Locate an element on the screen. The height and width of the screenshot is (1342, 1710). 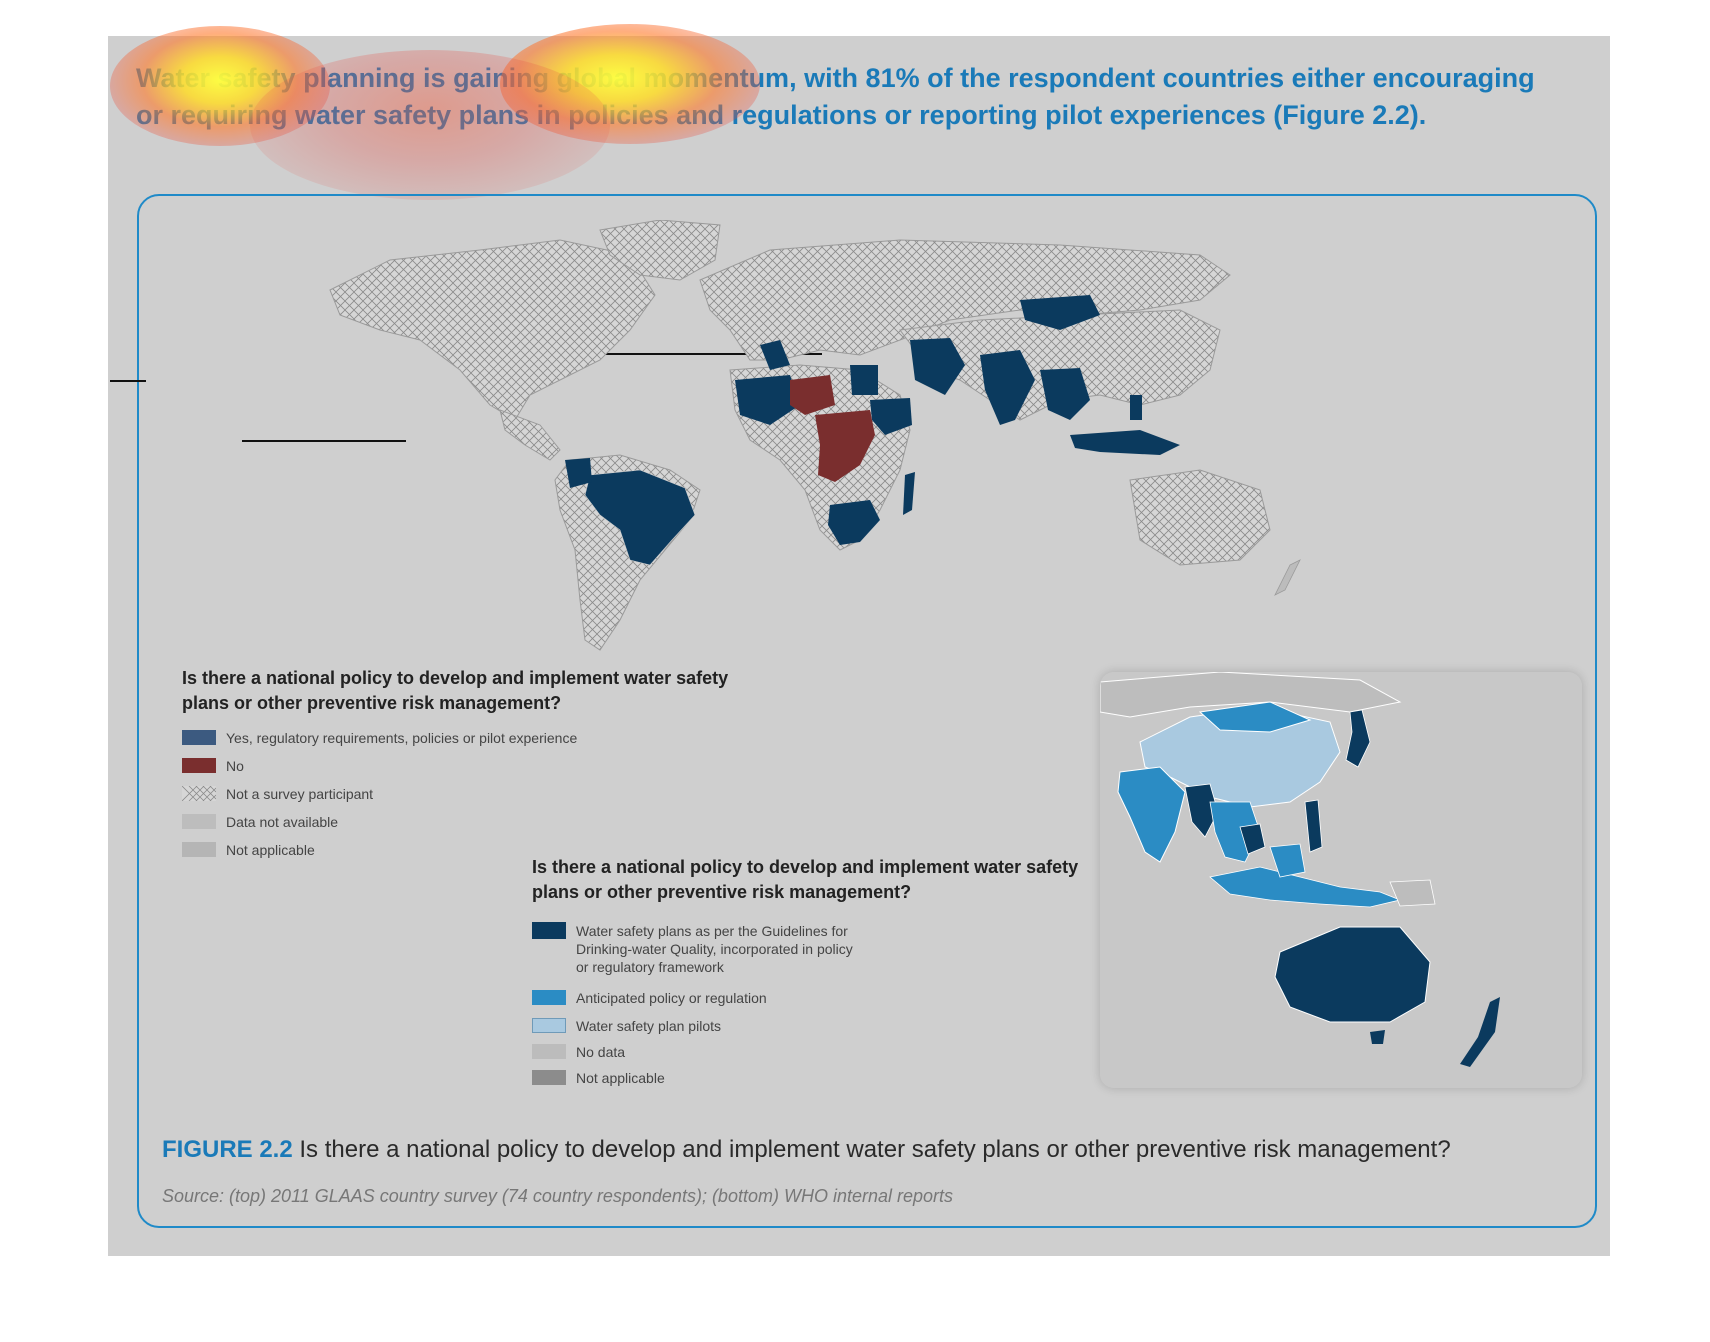
inset-australia-framework is located at coordinates (1352, 974).